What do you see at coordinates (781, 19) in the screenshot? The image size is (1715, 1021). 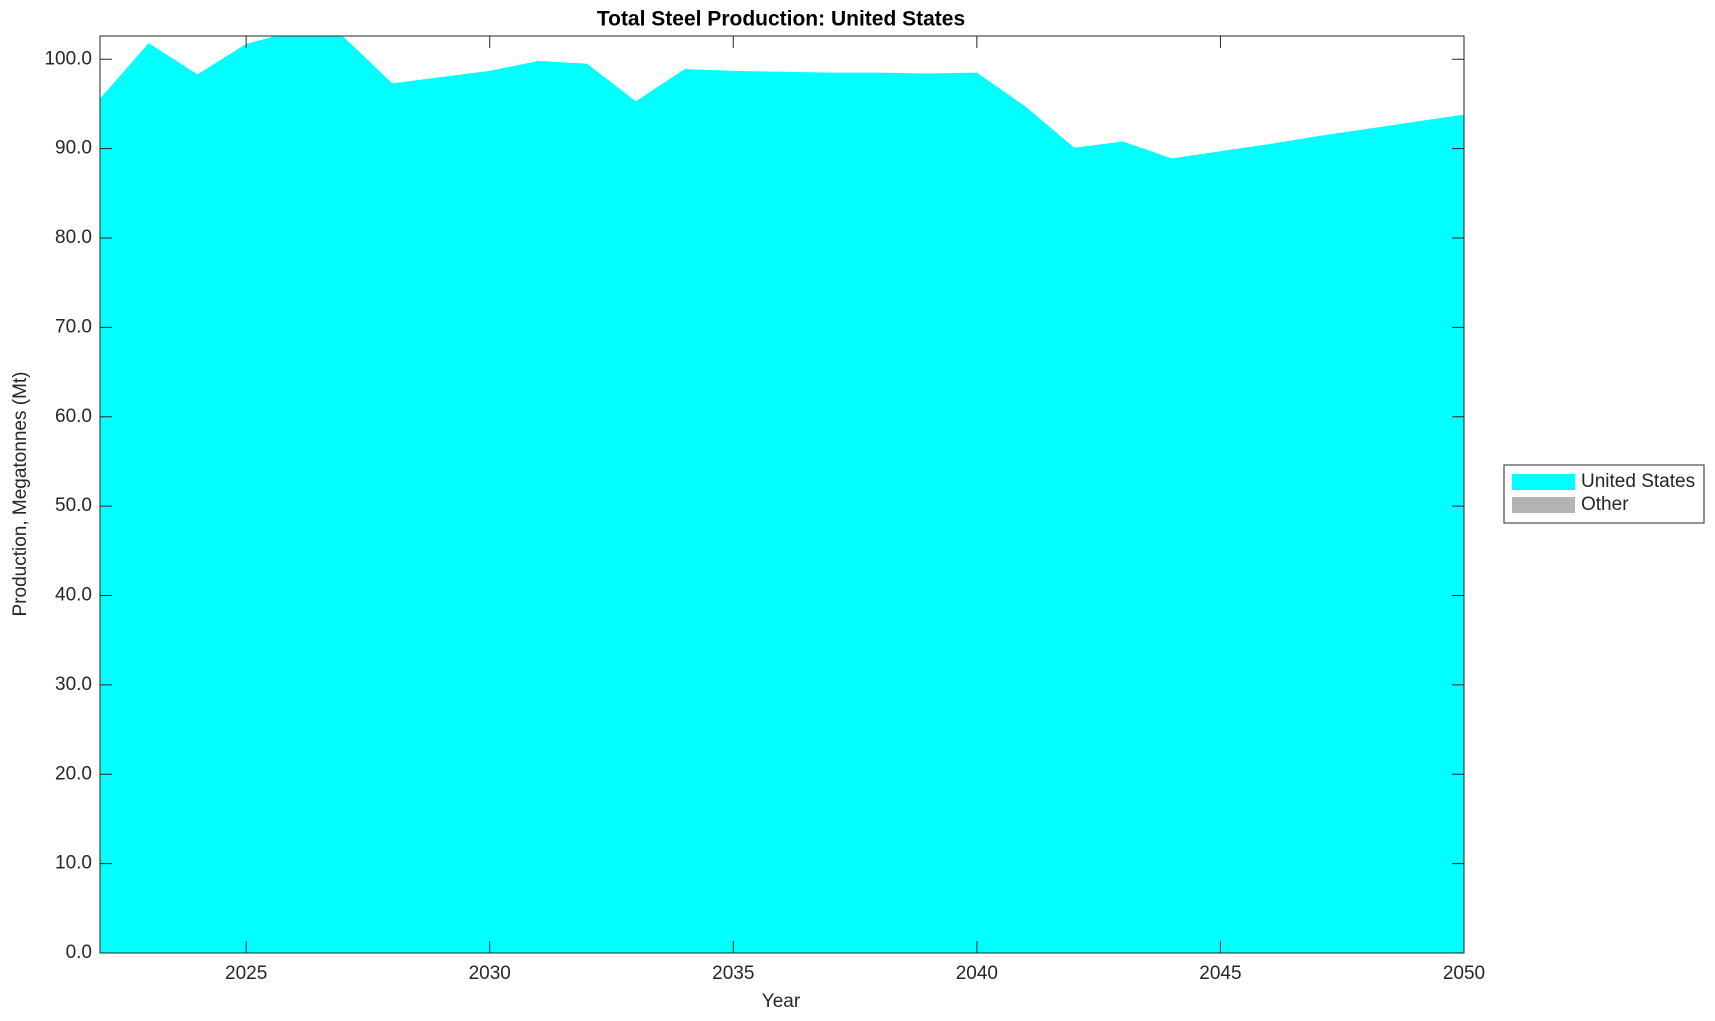 I see `chart-title: Total Steel Production: United States` at bounding box center [781, 19].